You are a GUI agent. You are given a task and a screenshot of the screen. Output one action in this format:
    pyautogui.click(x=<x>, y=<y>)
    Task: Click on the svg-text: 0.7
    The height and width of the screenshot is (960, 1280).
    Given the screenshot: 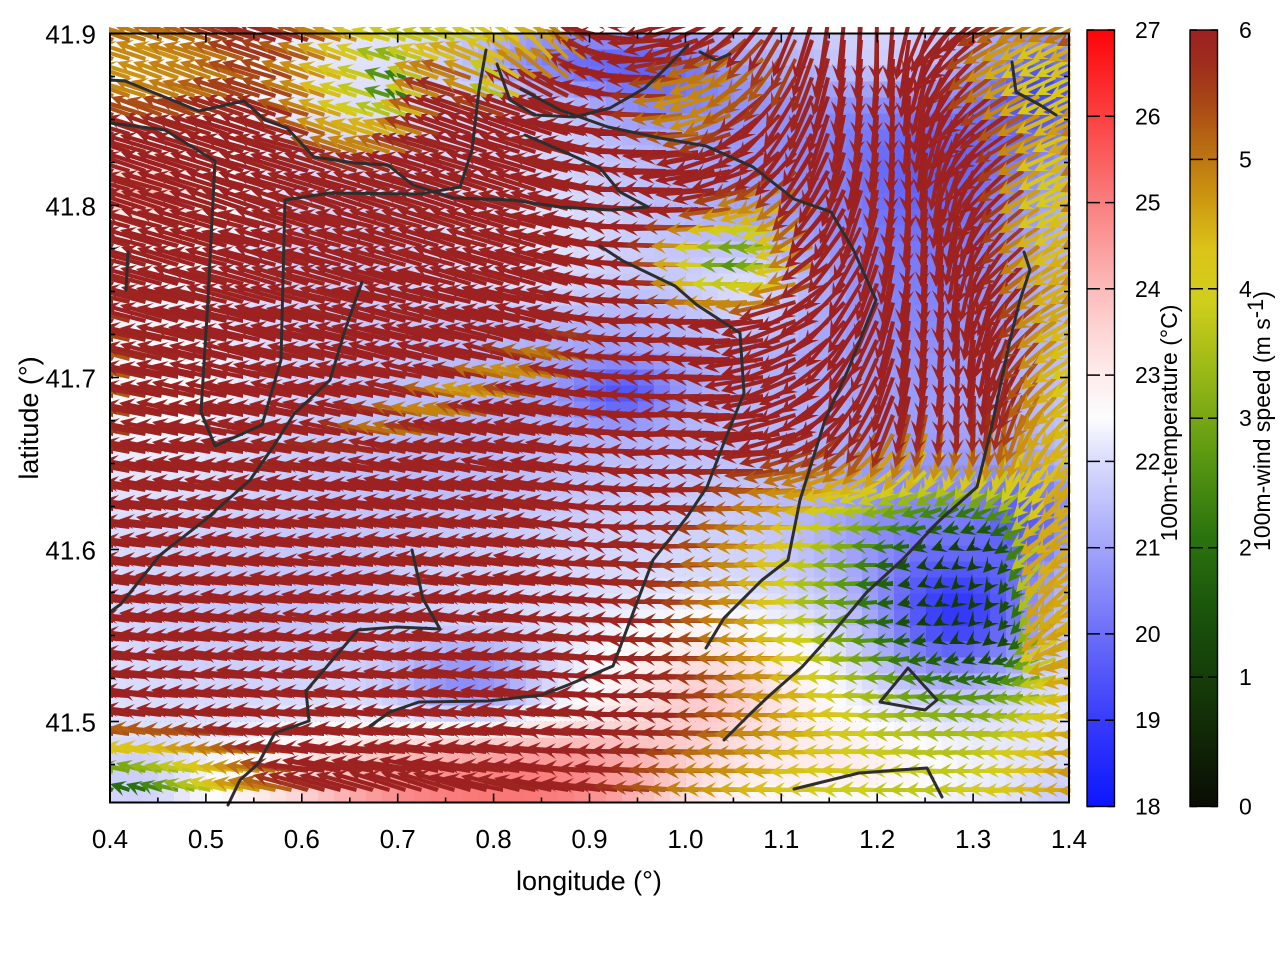 What is the action you would take?
    pyautogui.click(x=398, y=839)
    